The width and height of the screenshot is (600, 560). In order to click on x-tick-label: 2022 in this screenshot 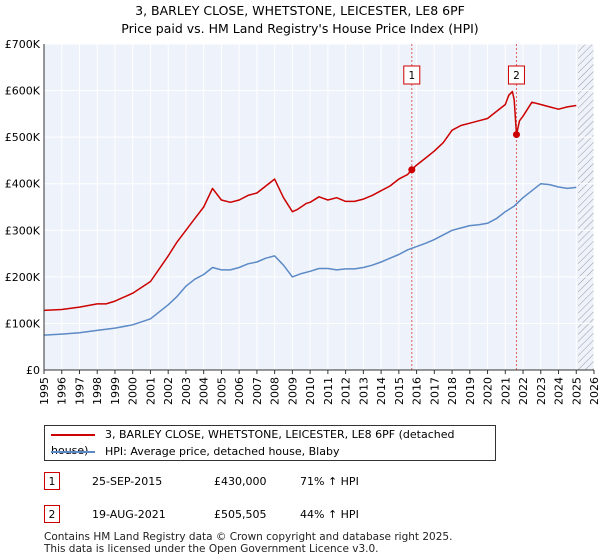, I will do `click(523, 391)`.